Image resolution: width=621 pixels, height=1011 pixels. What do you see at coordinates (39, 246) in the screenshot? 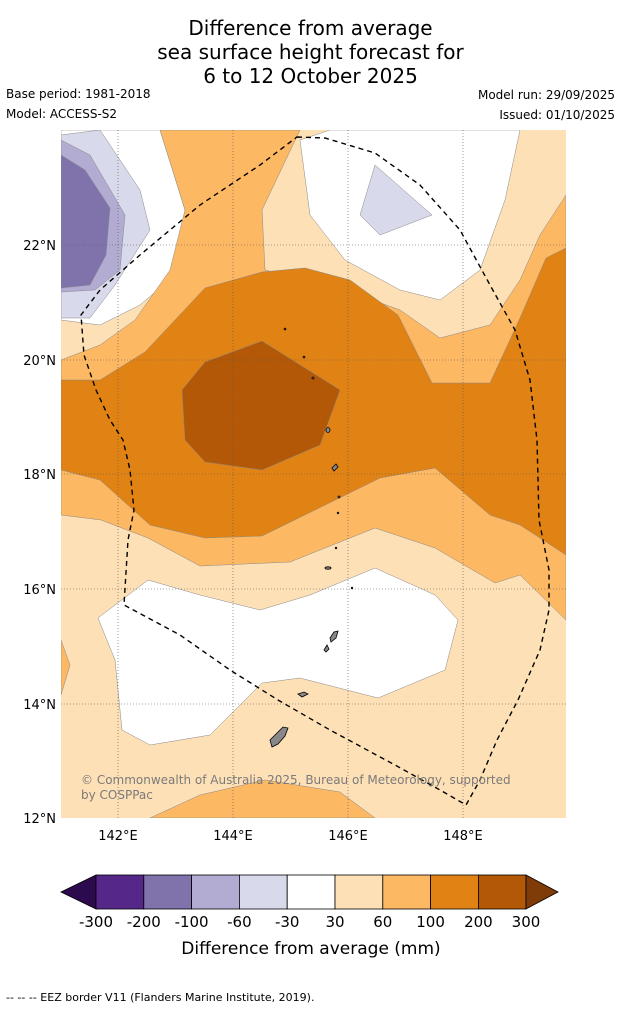
I see `lat-label-22: 22°N` at bounding box center [39, 246].